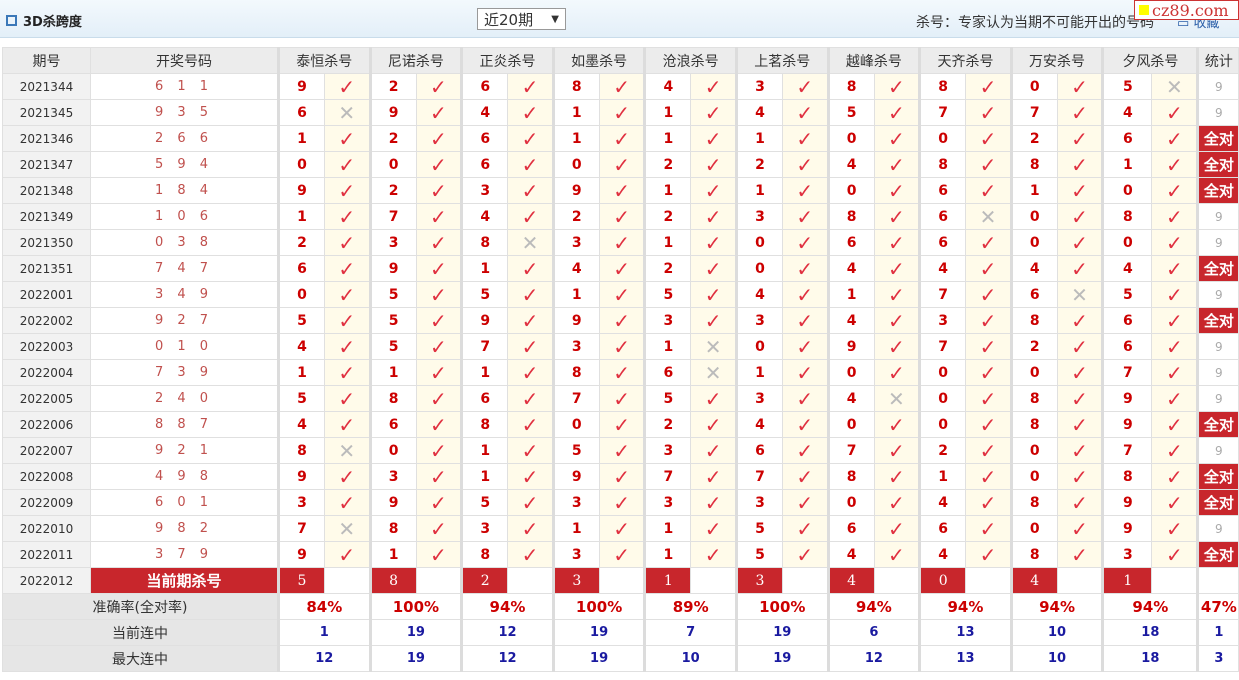  What do you see at coordinates (521, 19) in the screenshot?
I see `period-select: 近20期 ▼` at bounding box center [521, 19].